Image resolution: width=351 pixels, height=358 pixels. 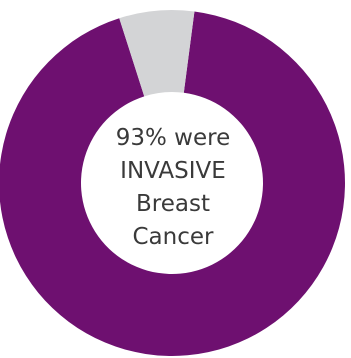 I want to click on center-text-line-2: INVASIVE, so click(x=173, y=171).